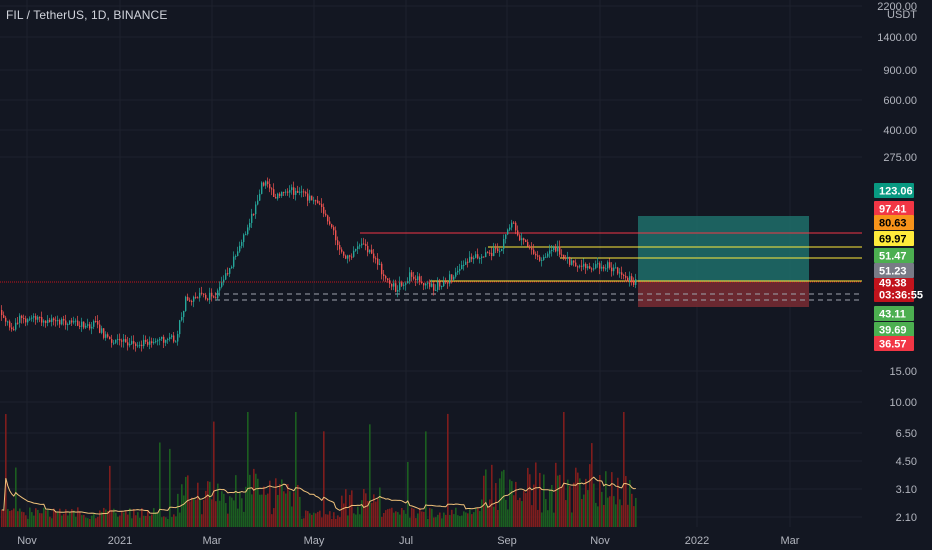 The width and height of the screenshot is (932, 550). Describe the element at coordinates (318, 495) in the screenshot. I see `volume-ma-line` at that location.